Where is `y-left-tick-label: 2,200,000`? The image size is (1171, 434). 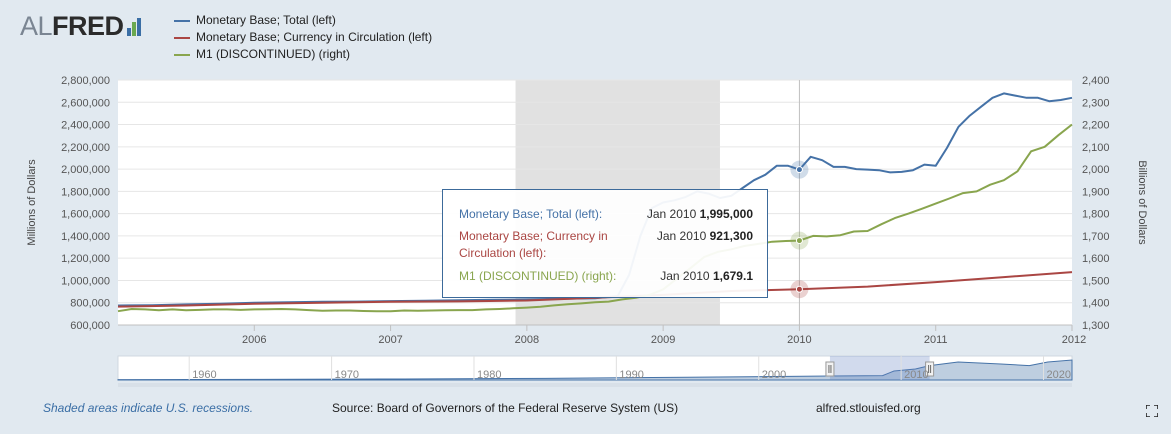 y-left-tick-label: 2,200,000 is located at coordinates (85, 148).